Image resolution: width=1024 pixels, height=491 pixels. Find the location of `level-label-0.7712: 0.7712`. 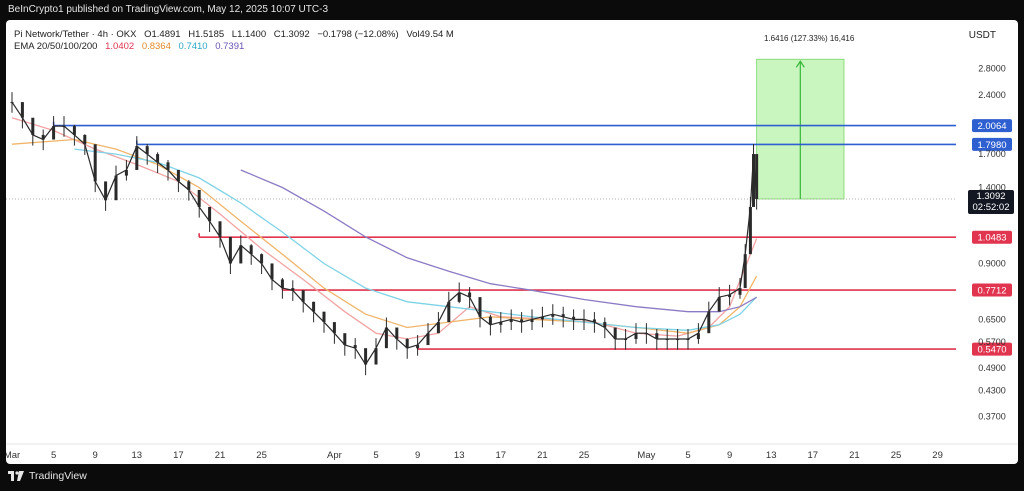

level-label-0.7712: 0.7712 is located at coordinates (991, 291).